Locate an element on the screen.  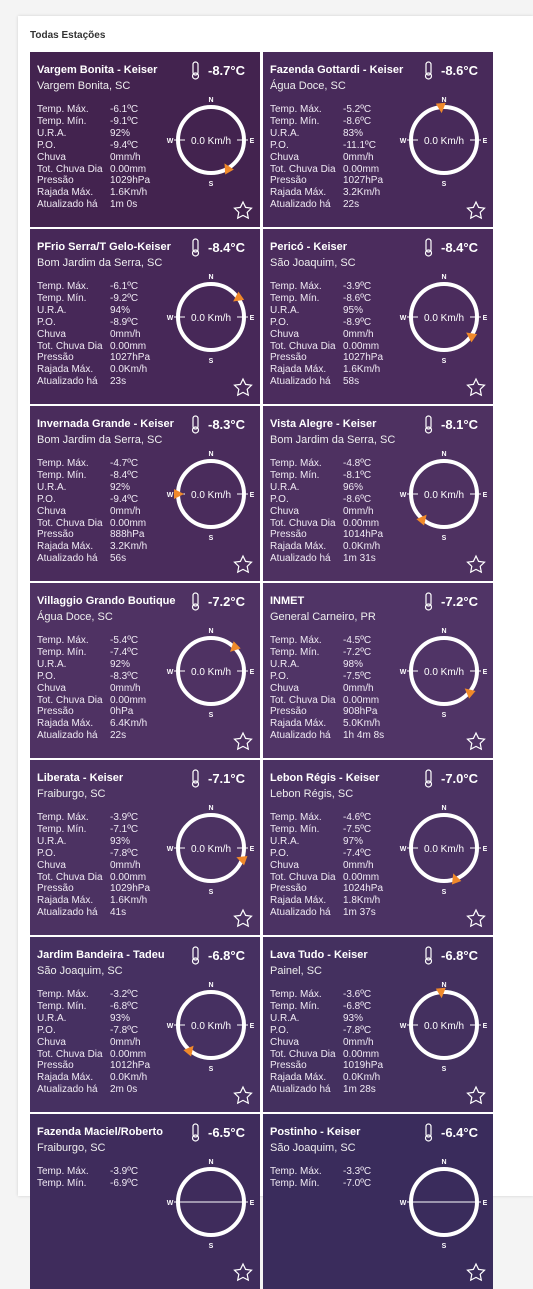
card-graphics: N E S W is located at coordinates (211, 1202).